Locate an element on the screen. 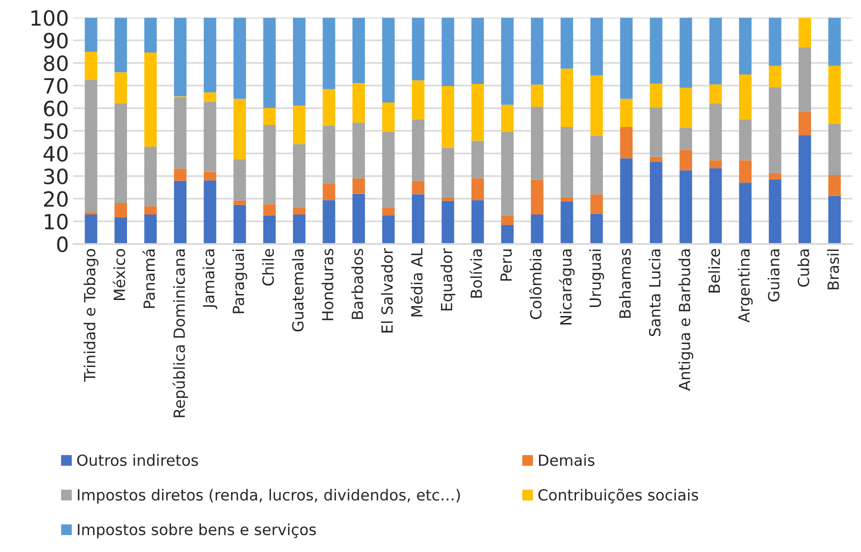 This screenshot has height=552, width=861. y-tick-label: 50 is located at coordinates (56, 131).